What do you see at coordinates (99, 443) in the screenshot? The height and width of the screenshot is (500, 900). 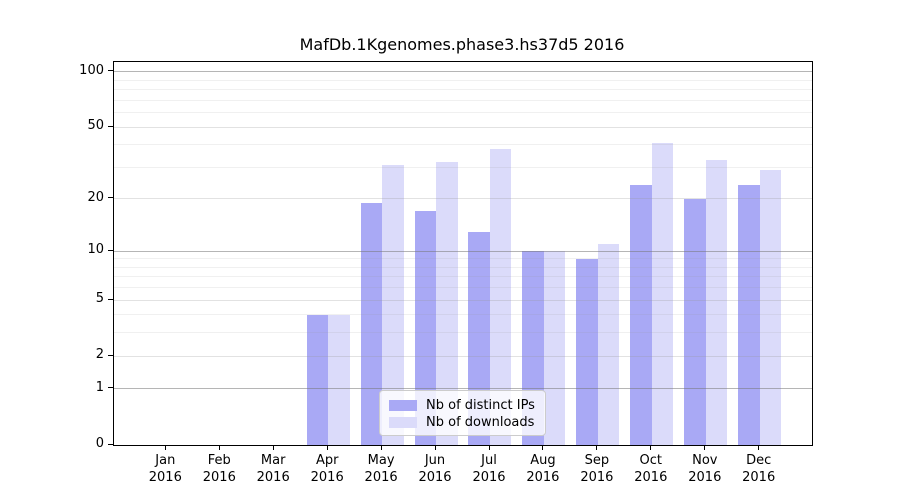 I see `y-tick-label-0: 0` at bounding box center [99, 443].